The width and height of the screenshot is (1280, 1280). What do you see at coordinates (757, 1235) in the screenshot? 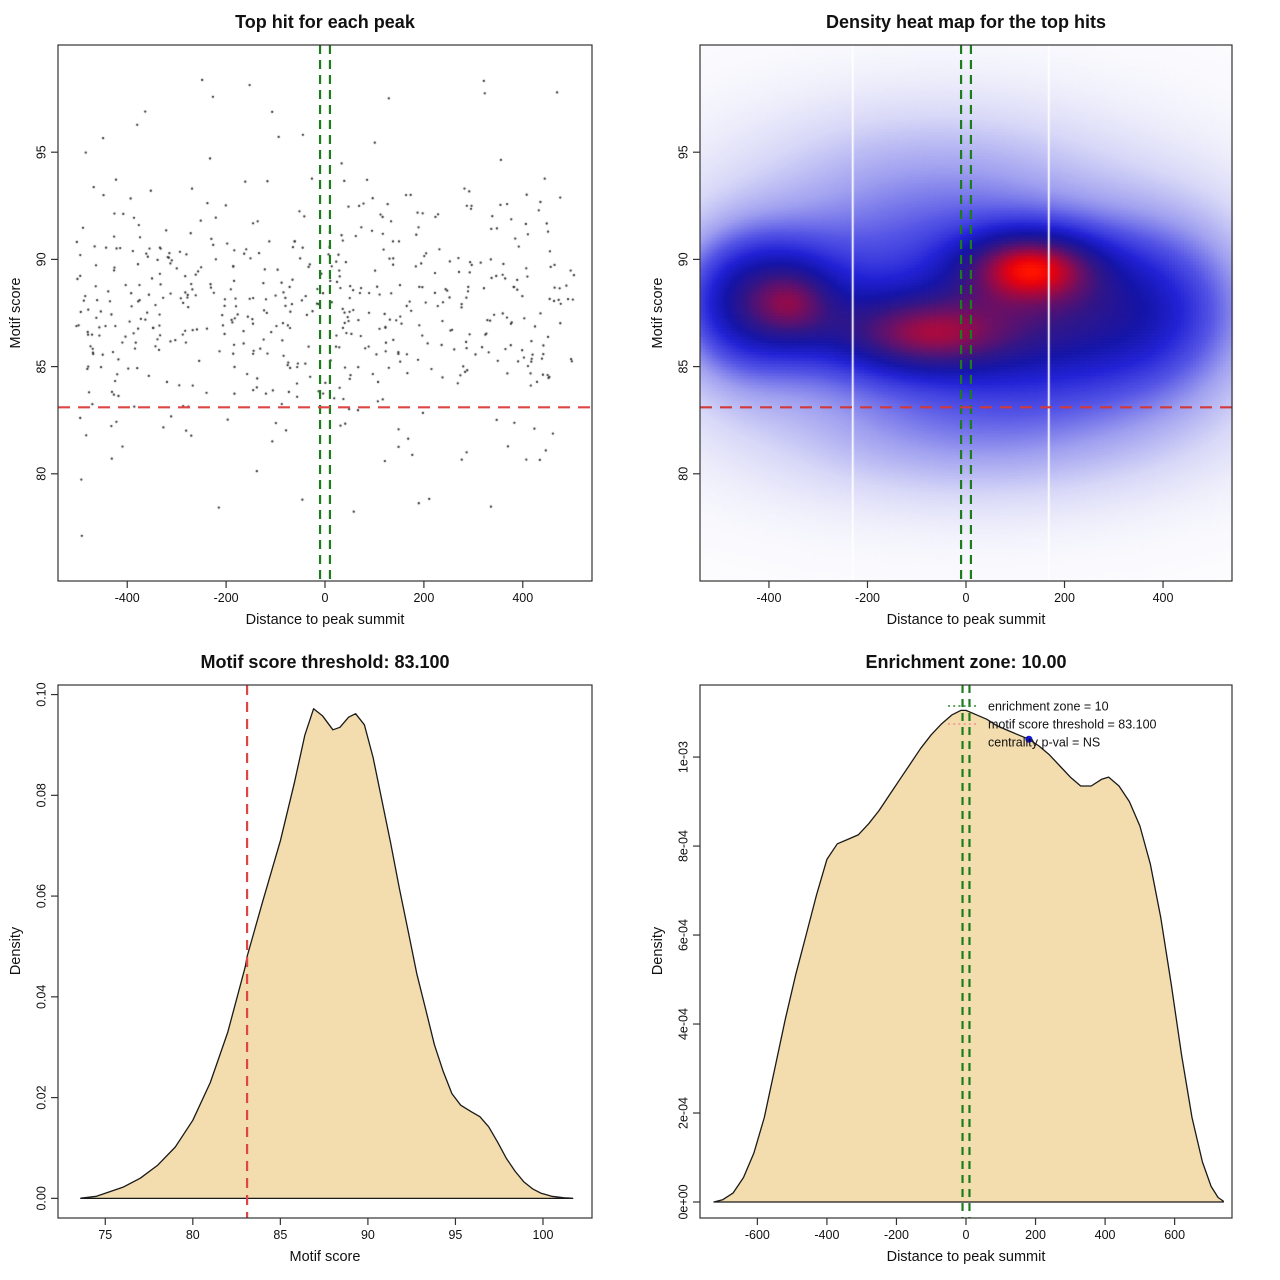
I see `x-tick-label: -600` at bounding box center [757, 1235].